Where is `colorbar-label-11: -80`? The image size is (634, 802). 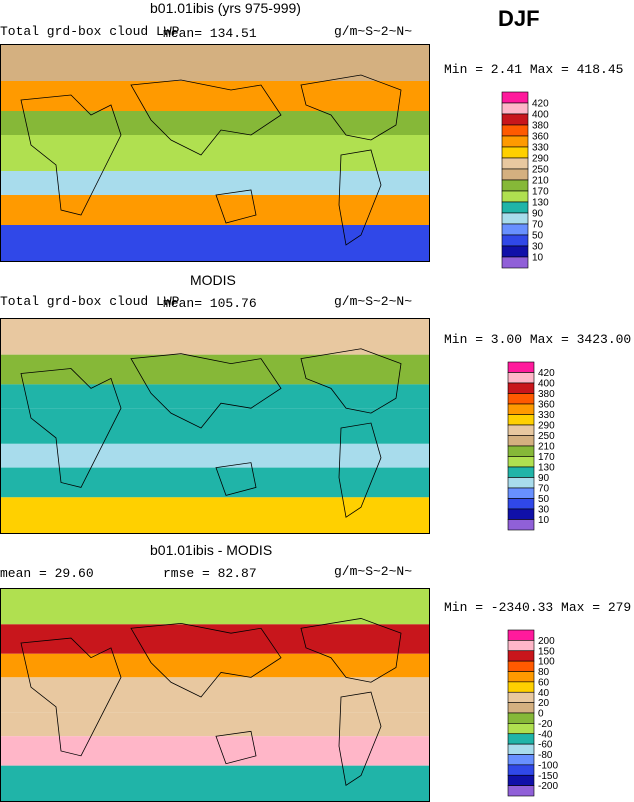
colorbar-label-11: -80 is located at coordinates (545, 755).